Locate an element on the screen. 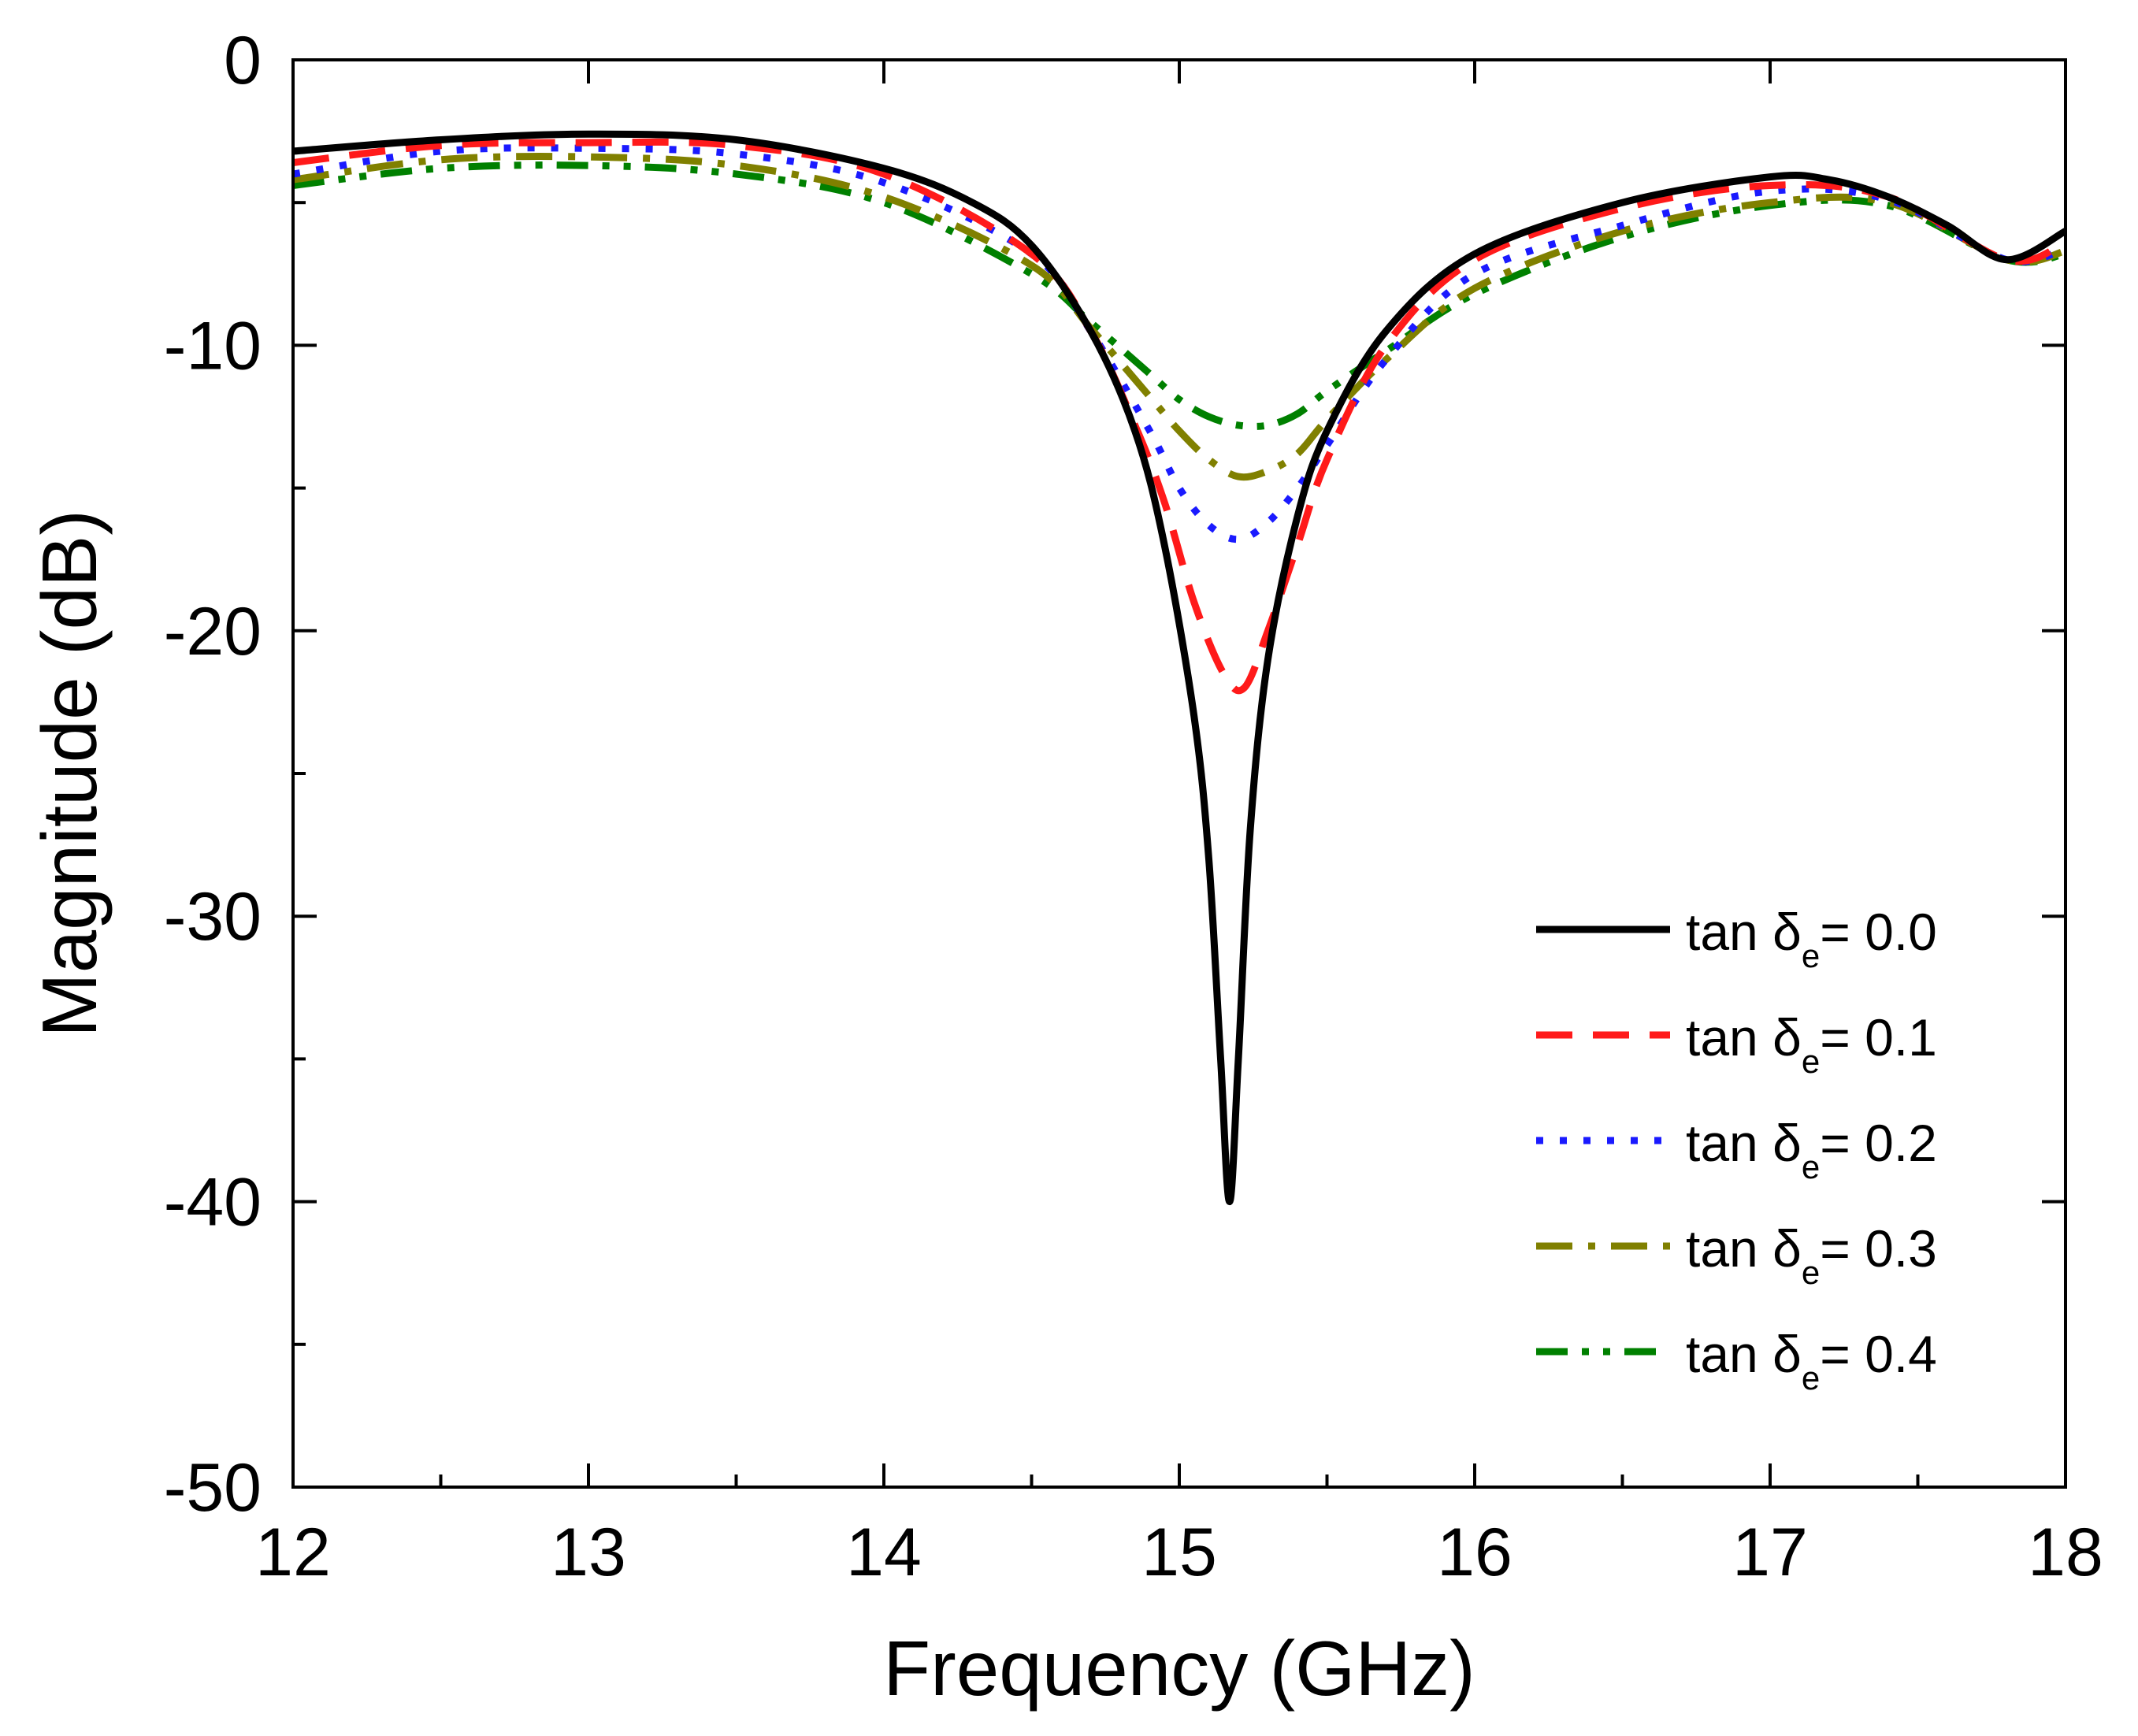  x-tick-label: 17 is located at coordinates (1770, 1552).